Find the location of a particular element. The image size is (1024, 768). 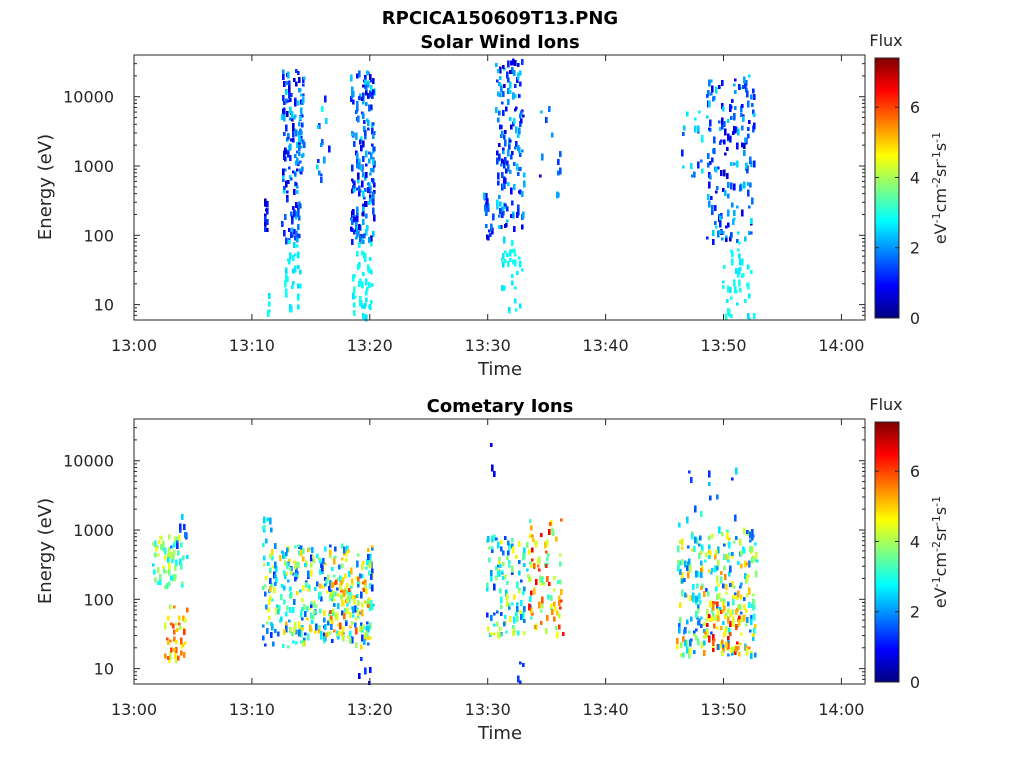

panel-title-cometary: Cometary Ions is located at coordinates (500, 406).